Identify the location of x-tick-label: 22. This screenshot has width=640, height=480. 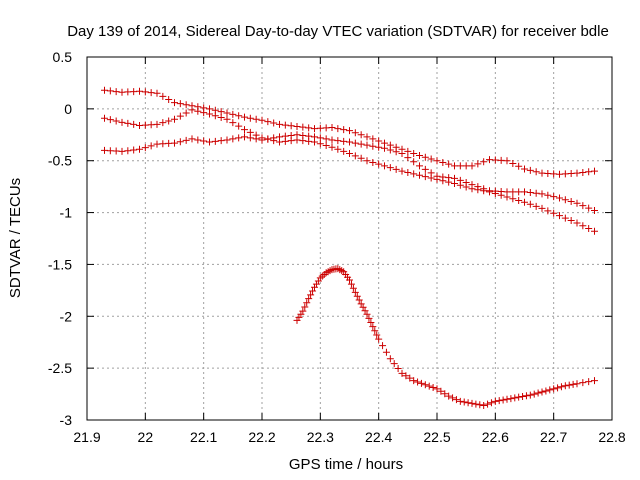
(146, 437).